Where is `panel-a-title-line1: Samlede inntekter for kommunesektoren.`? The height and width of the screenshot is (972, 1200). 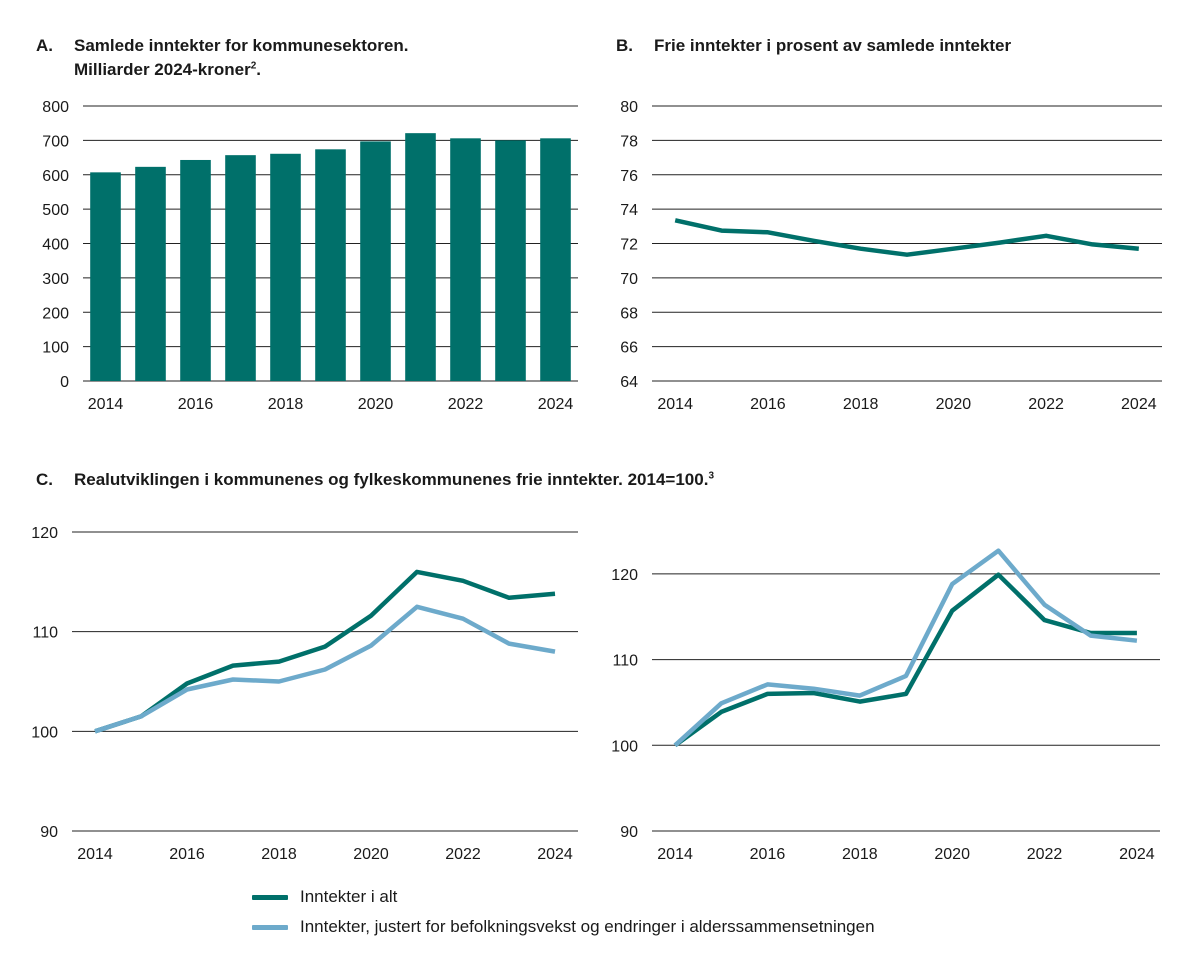
panel-a-title-line1: Samlede inntekter for kommunesektoren. is located at coordinates (241, 45).